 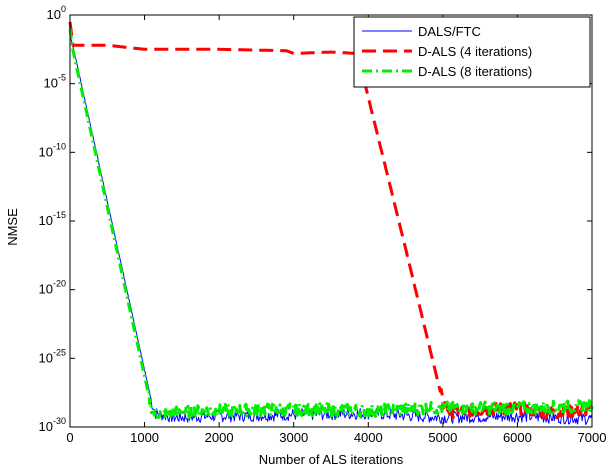 What do you see at coordinates (475, 51) in the screenshot?
I see `legend-entry-label: D-ALS (4 iterations)` at bounding box center [475, 51].